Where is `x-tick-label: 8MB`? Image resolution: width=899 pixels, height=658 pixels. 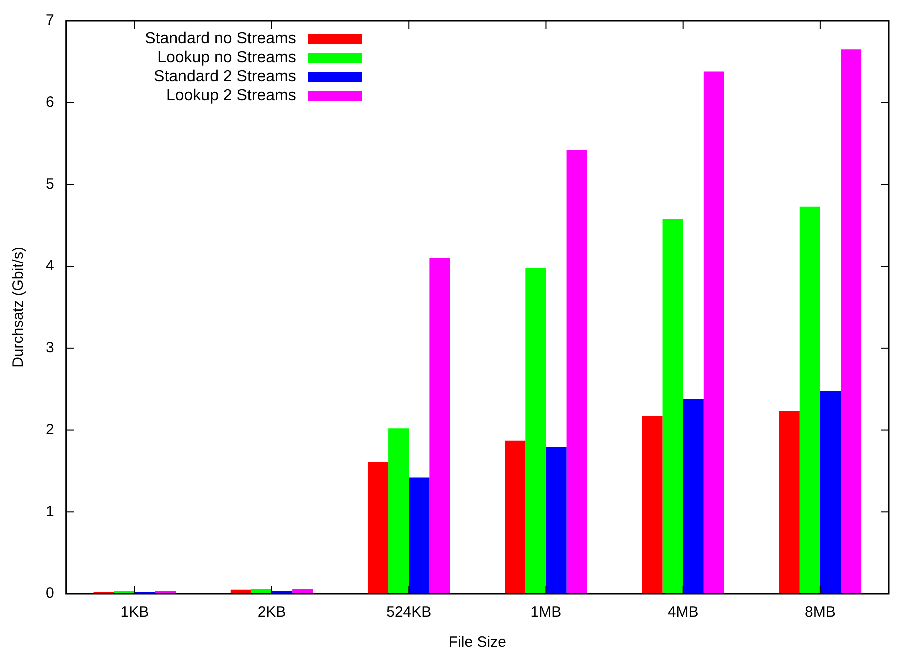
x-tick-label: 8MB is located at coordinates (820, 613).